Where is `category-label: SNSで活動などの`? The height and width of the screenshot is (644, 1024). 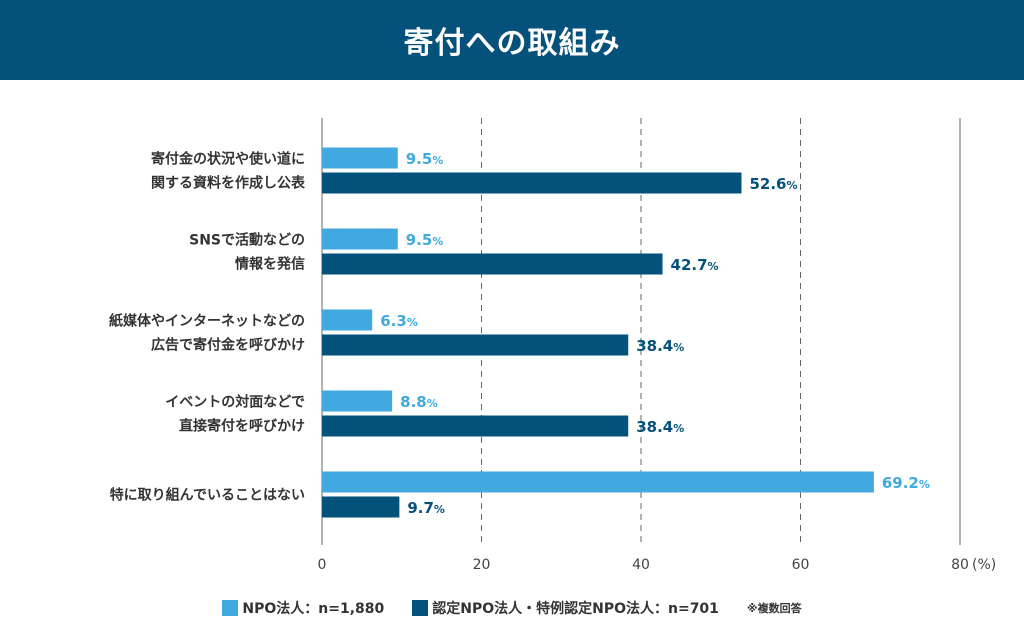 category-label: SNSで活動などの is located at coordinates (247, 240).